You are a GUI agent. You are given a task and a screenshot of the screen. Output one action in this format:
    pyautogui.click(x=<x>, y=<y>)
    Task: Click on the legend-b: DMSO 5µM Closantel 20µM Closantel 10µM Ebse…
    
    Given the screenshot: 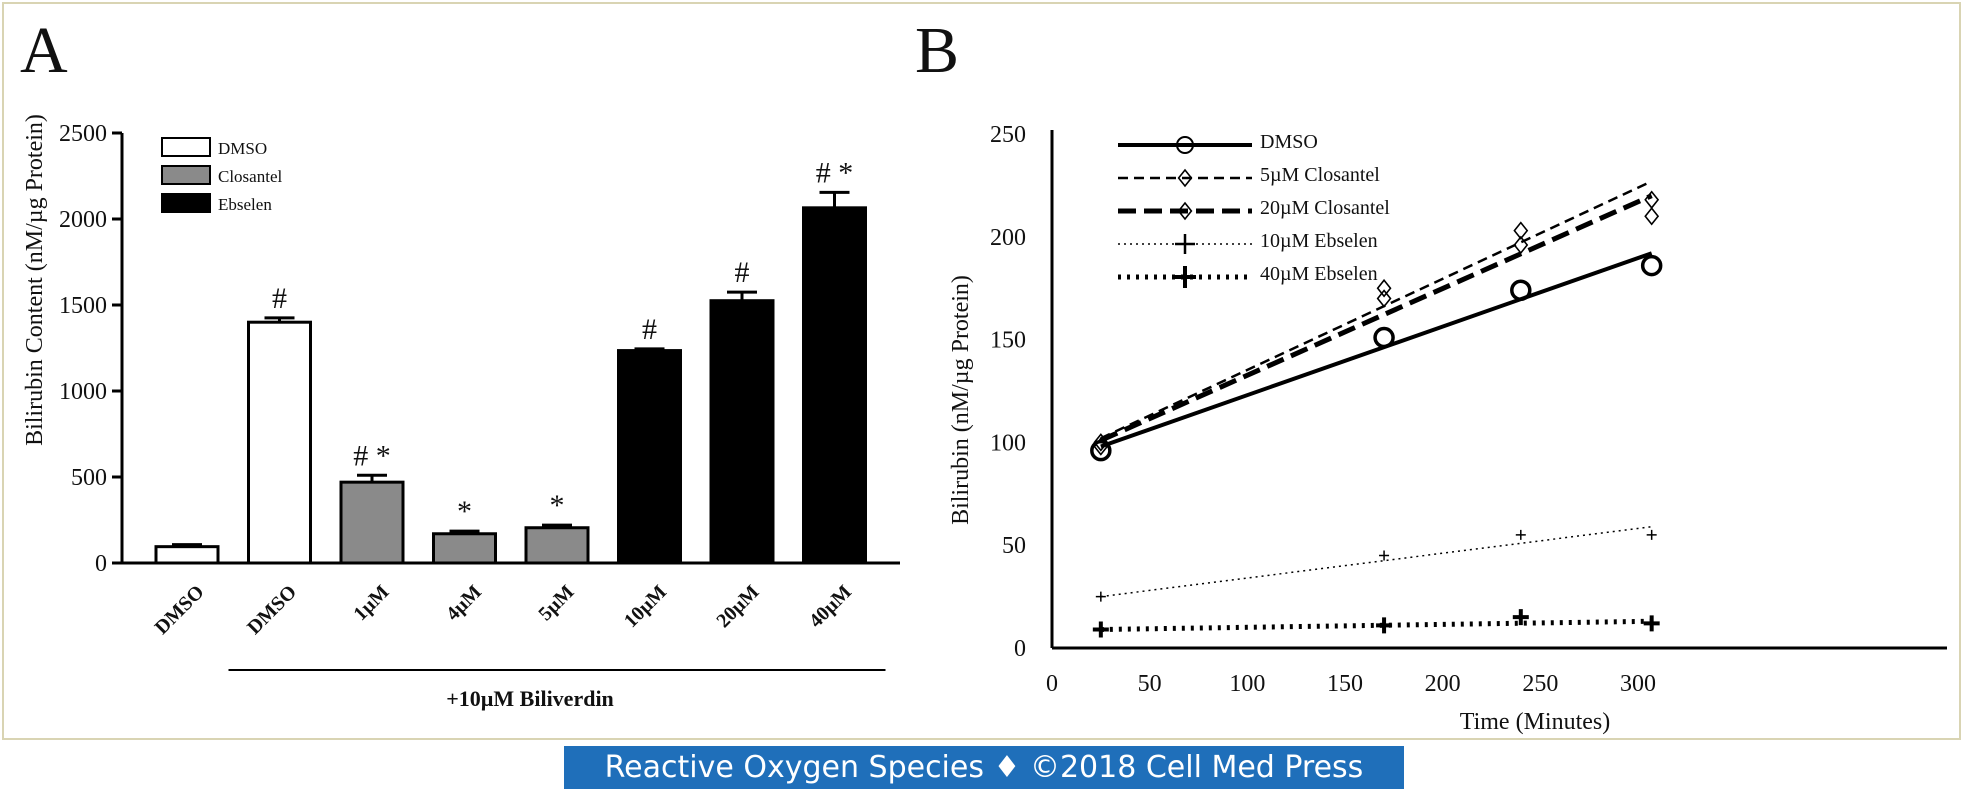 What is the action you would take?
    pyautogui.click(x=1254, y=209)
    